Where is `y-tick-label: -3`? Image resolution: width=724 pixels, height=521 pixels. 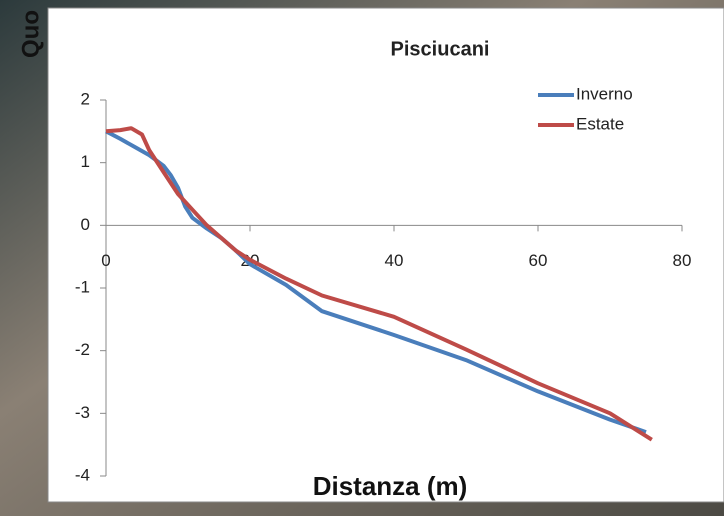 y-tick-label: -3 is located at coordinates (82, 412).